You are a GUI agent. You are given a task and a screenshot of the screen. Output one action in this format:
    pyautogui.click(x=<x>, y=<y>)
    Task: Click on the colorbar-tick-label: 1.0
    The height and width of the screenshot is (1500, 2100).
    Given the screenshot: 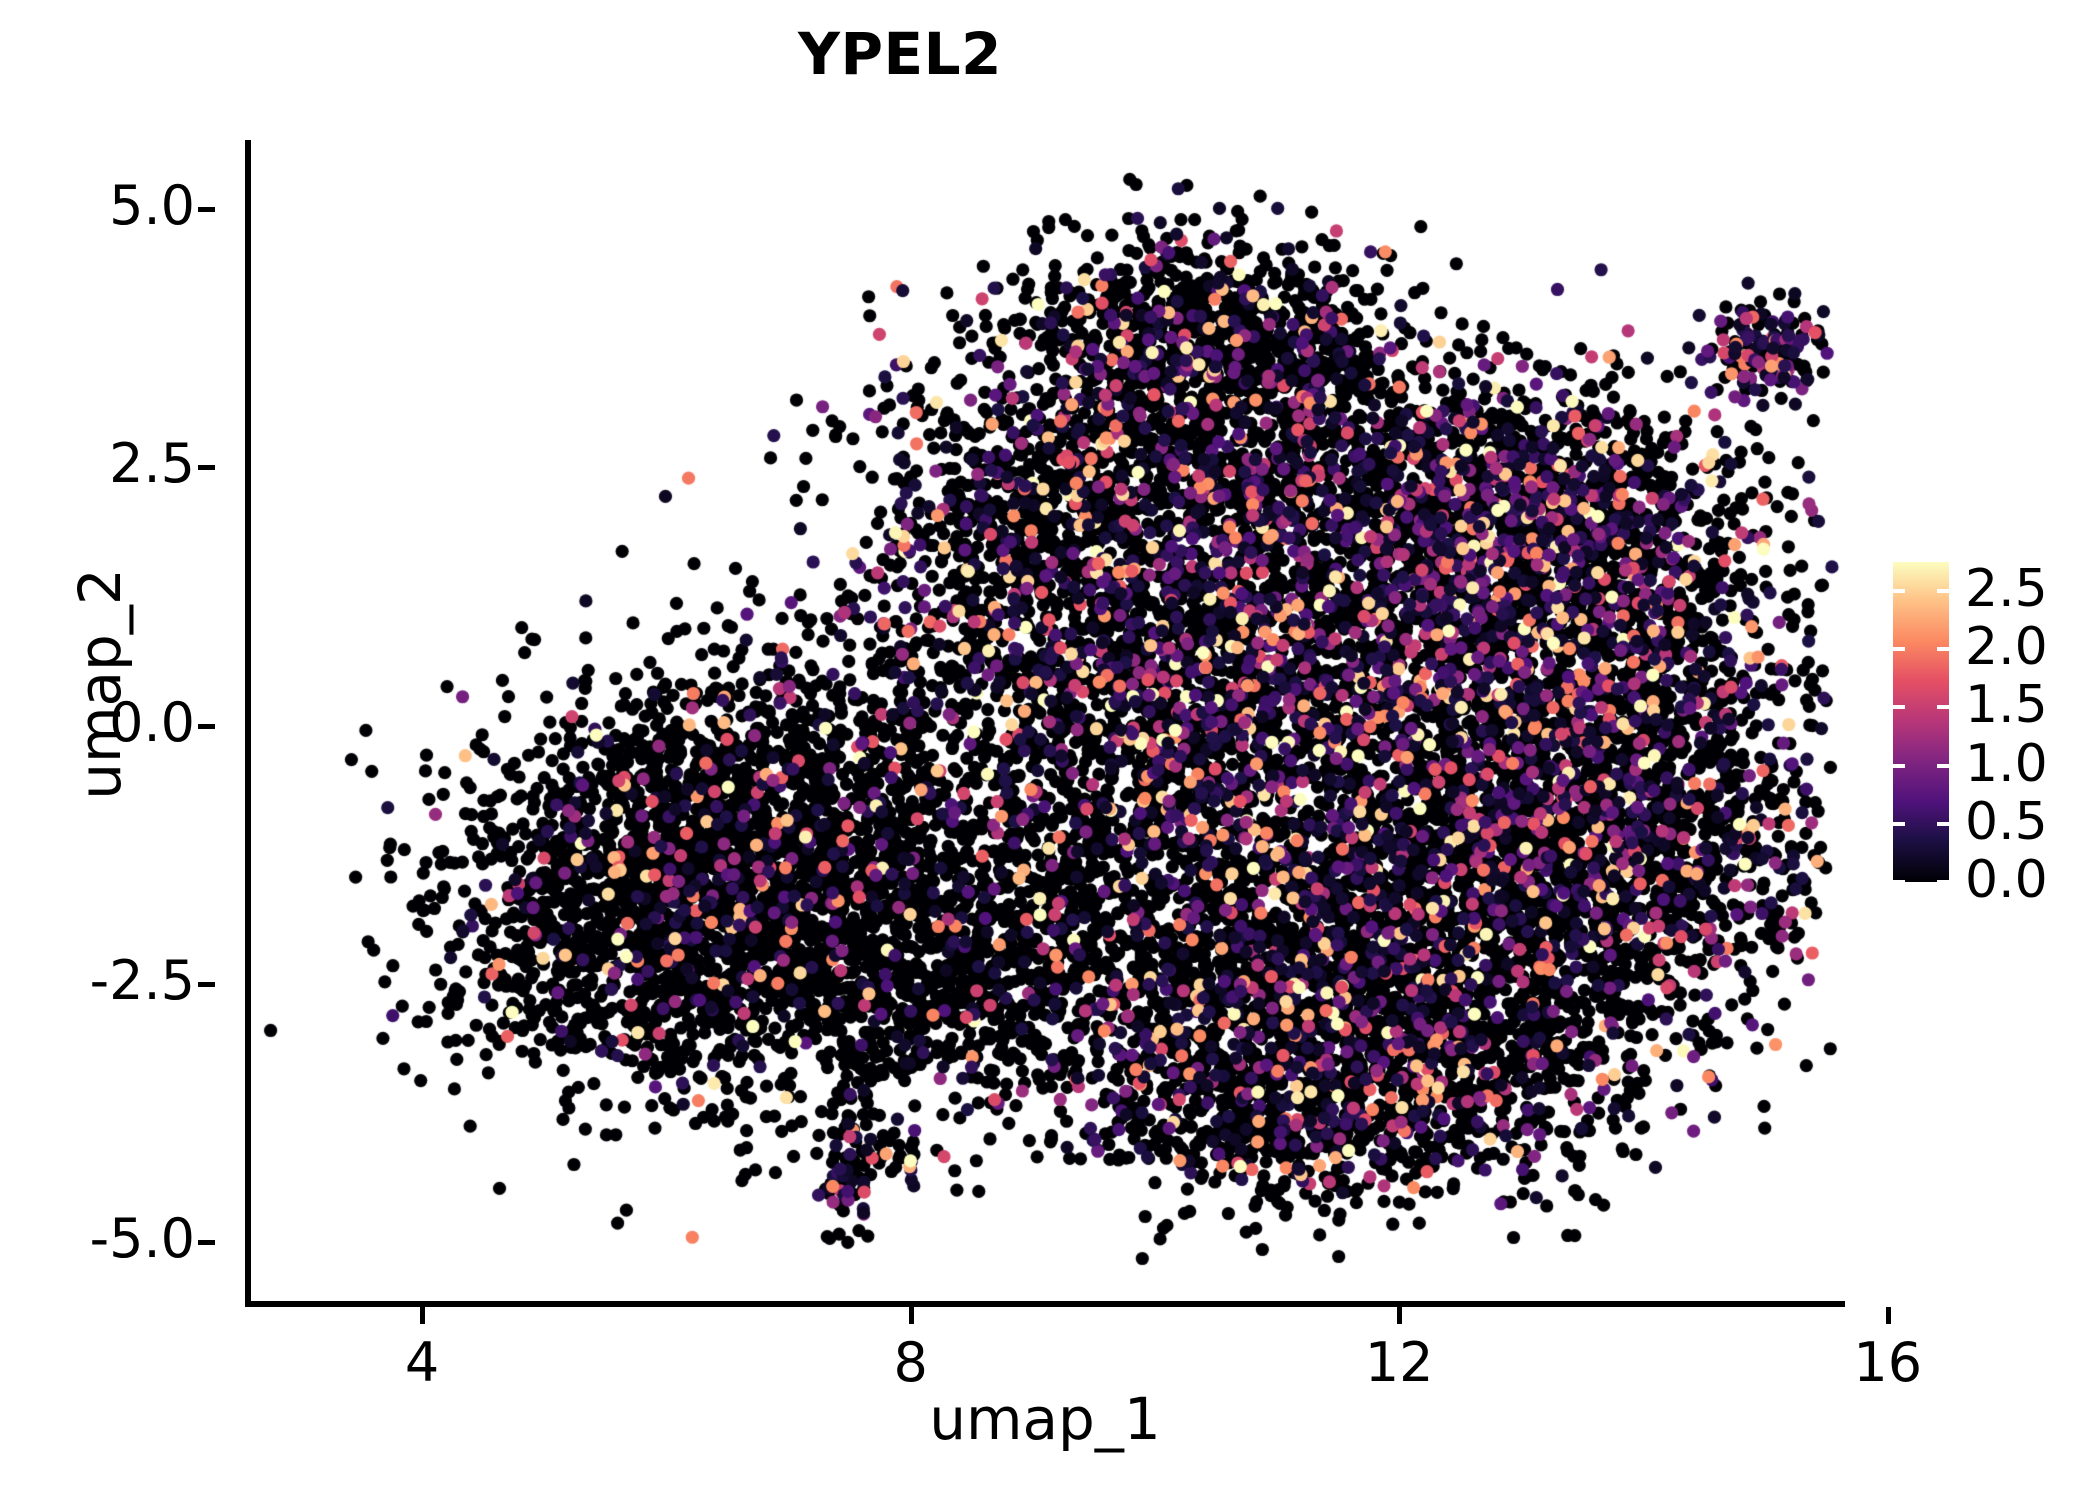 What is the action you would take?
    pyautogui.click(x=2006, y=763)
    